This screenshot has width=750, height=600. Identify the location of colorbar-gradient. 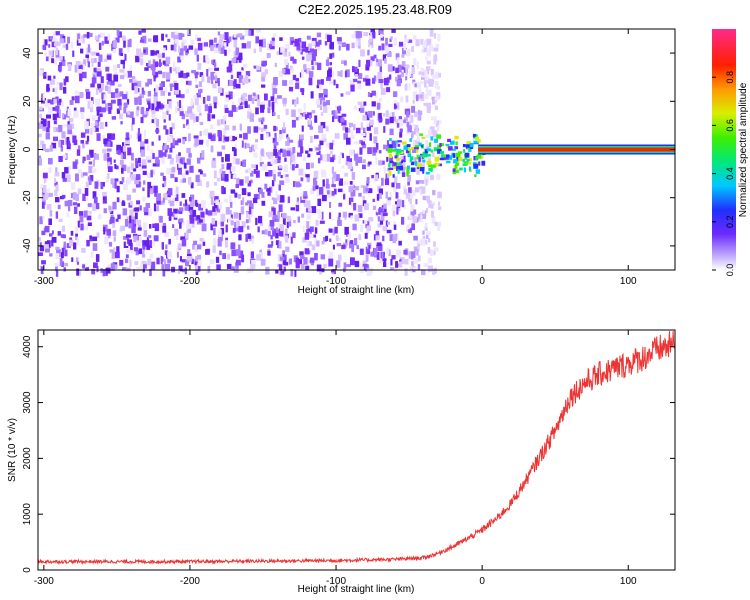
(724, 149).